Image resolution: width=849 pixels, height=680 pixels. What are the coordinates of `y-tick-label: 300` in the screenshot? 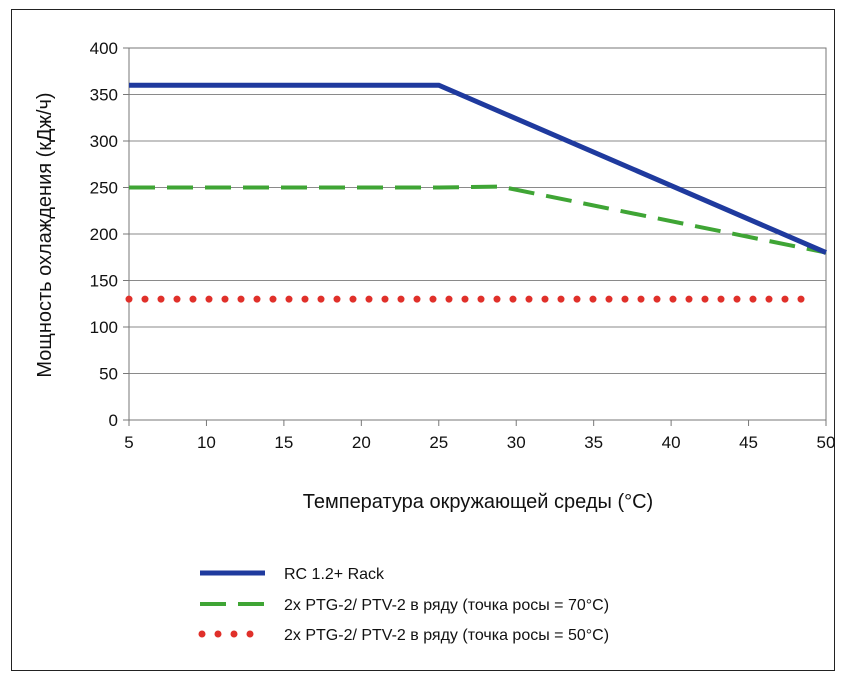 It's located at (104, 141).